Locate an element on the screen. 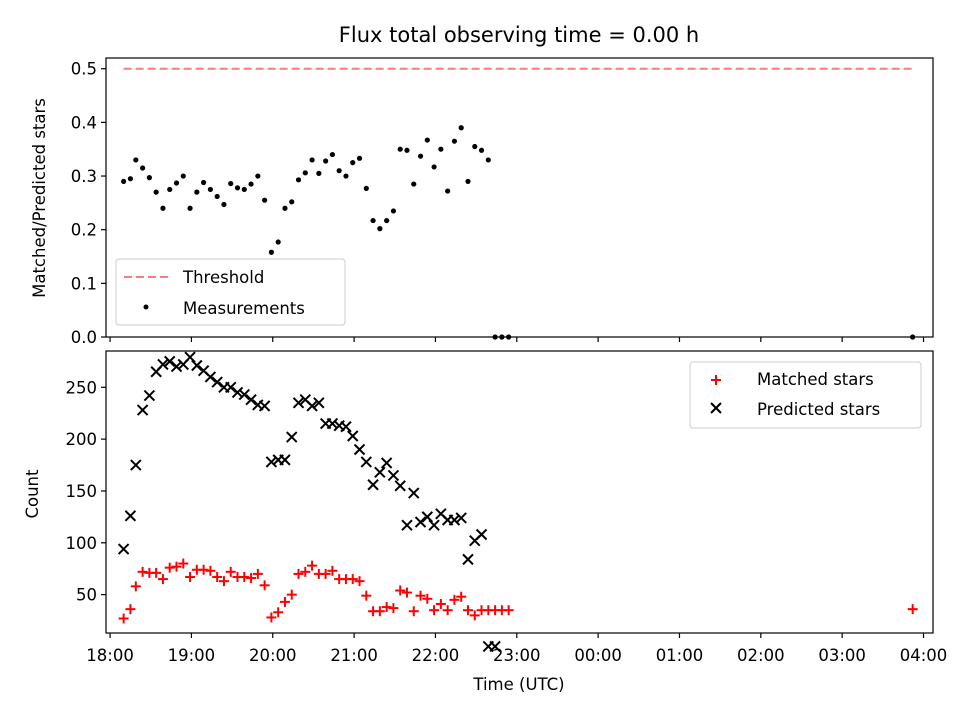 The width and height of the screenshot is (960, 720). top-y-tick-label: 0.1 is located at coordinates (84, 283).